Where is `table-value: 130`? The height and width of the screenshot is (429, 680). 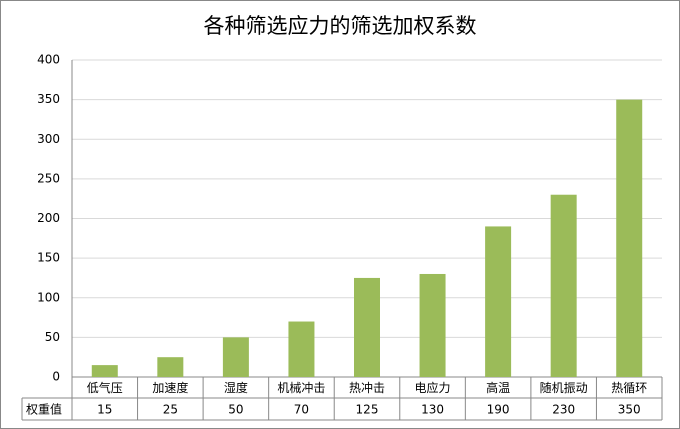 table-value: 130 is located at coordinates (432, 410).